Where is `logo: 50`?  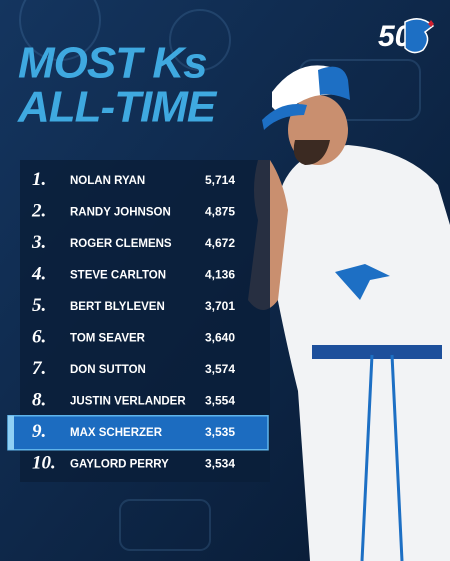 logo: 50 is located at coordinates (406, 36).